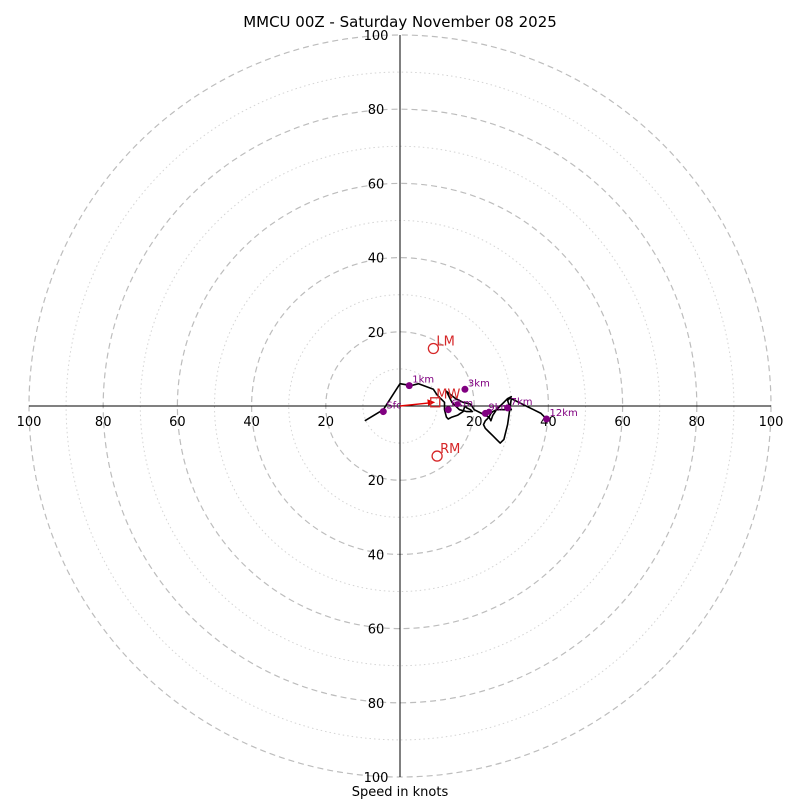  I want to click on height-label: Sfc, so click(393, 406).